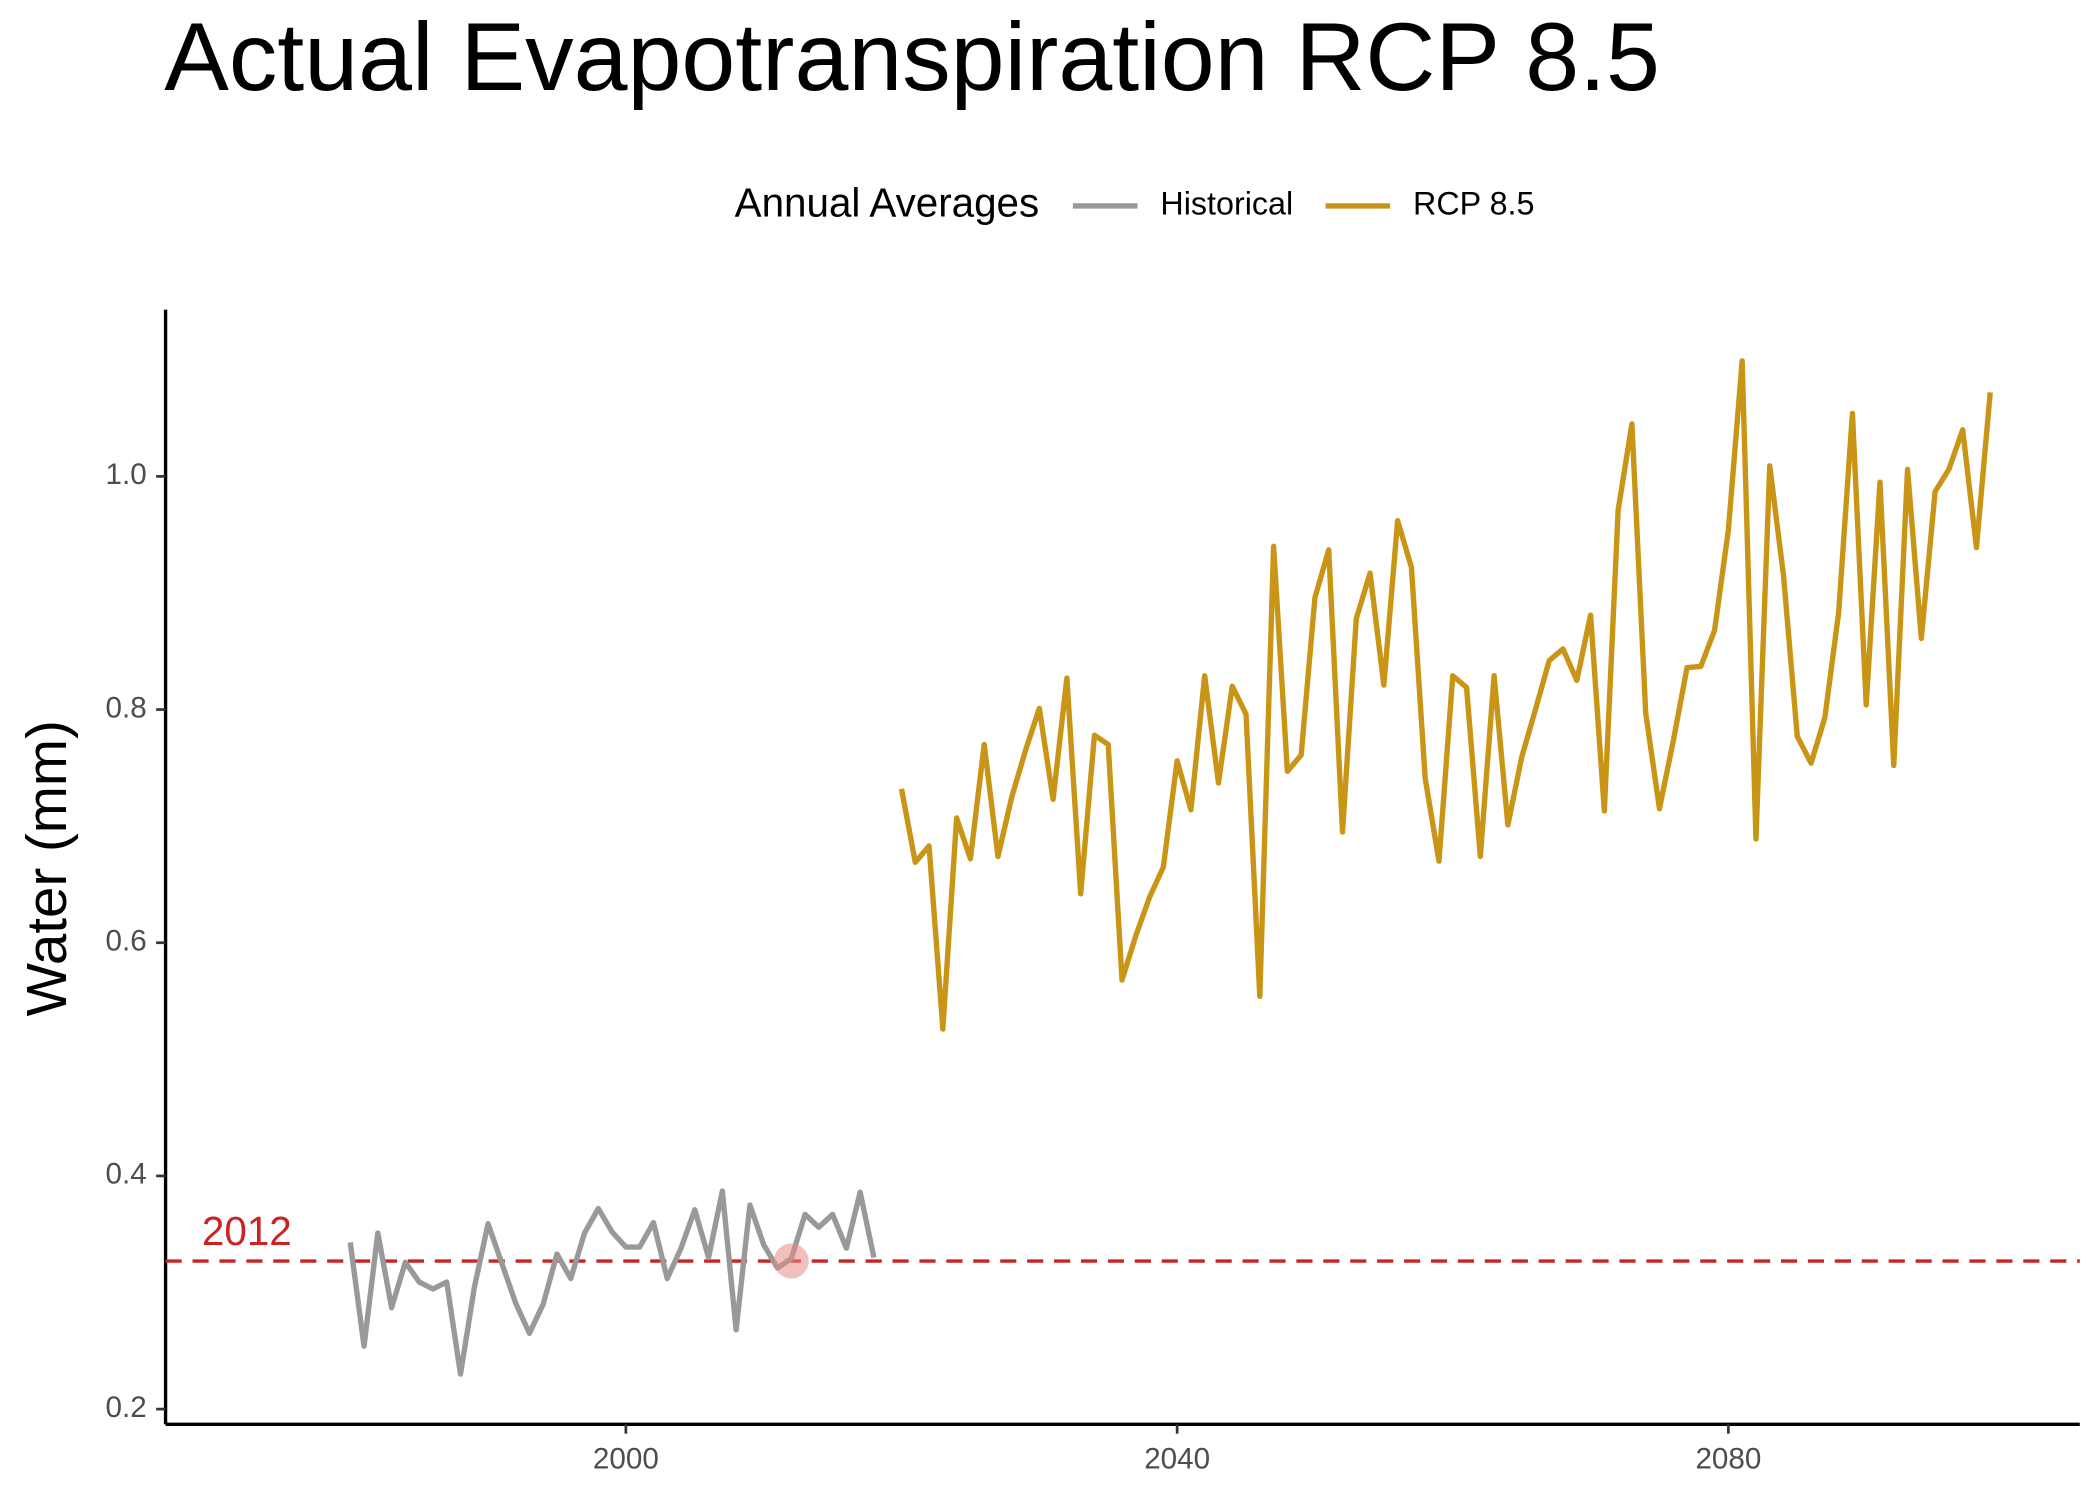 The image size is (2100, 1499). What do you see at coordinates (626, 1458) in the screenshot?
I see `x-tick-label: 2000` at bounding box center [626, 1458].